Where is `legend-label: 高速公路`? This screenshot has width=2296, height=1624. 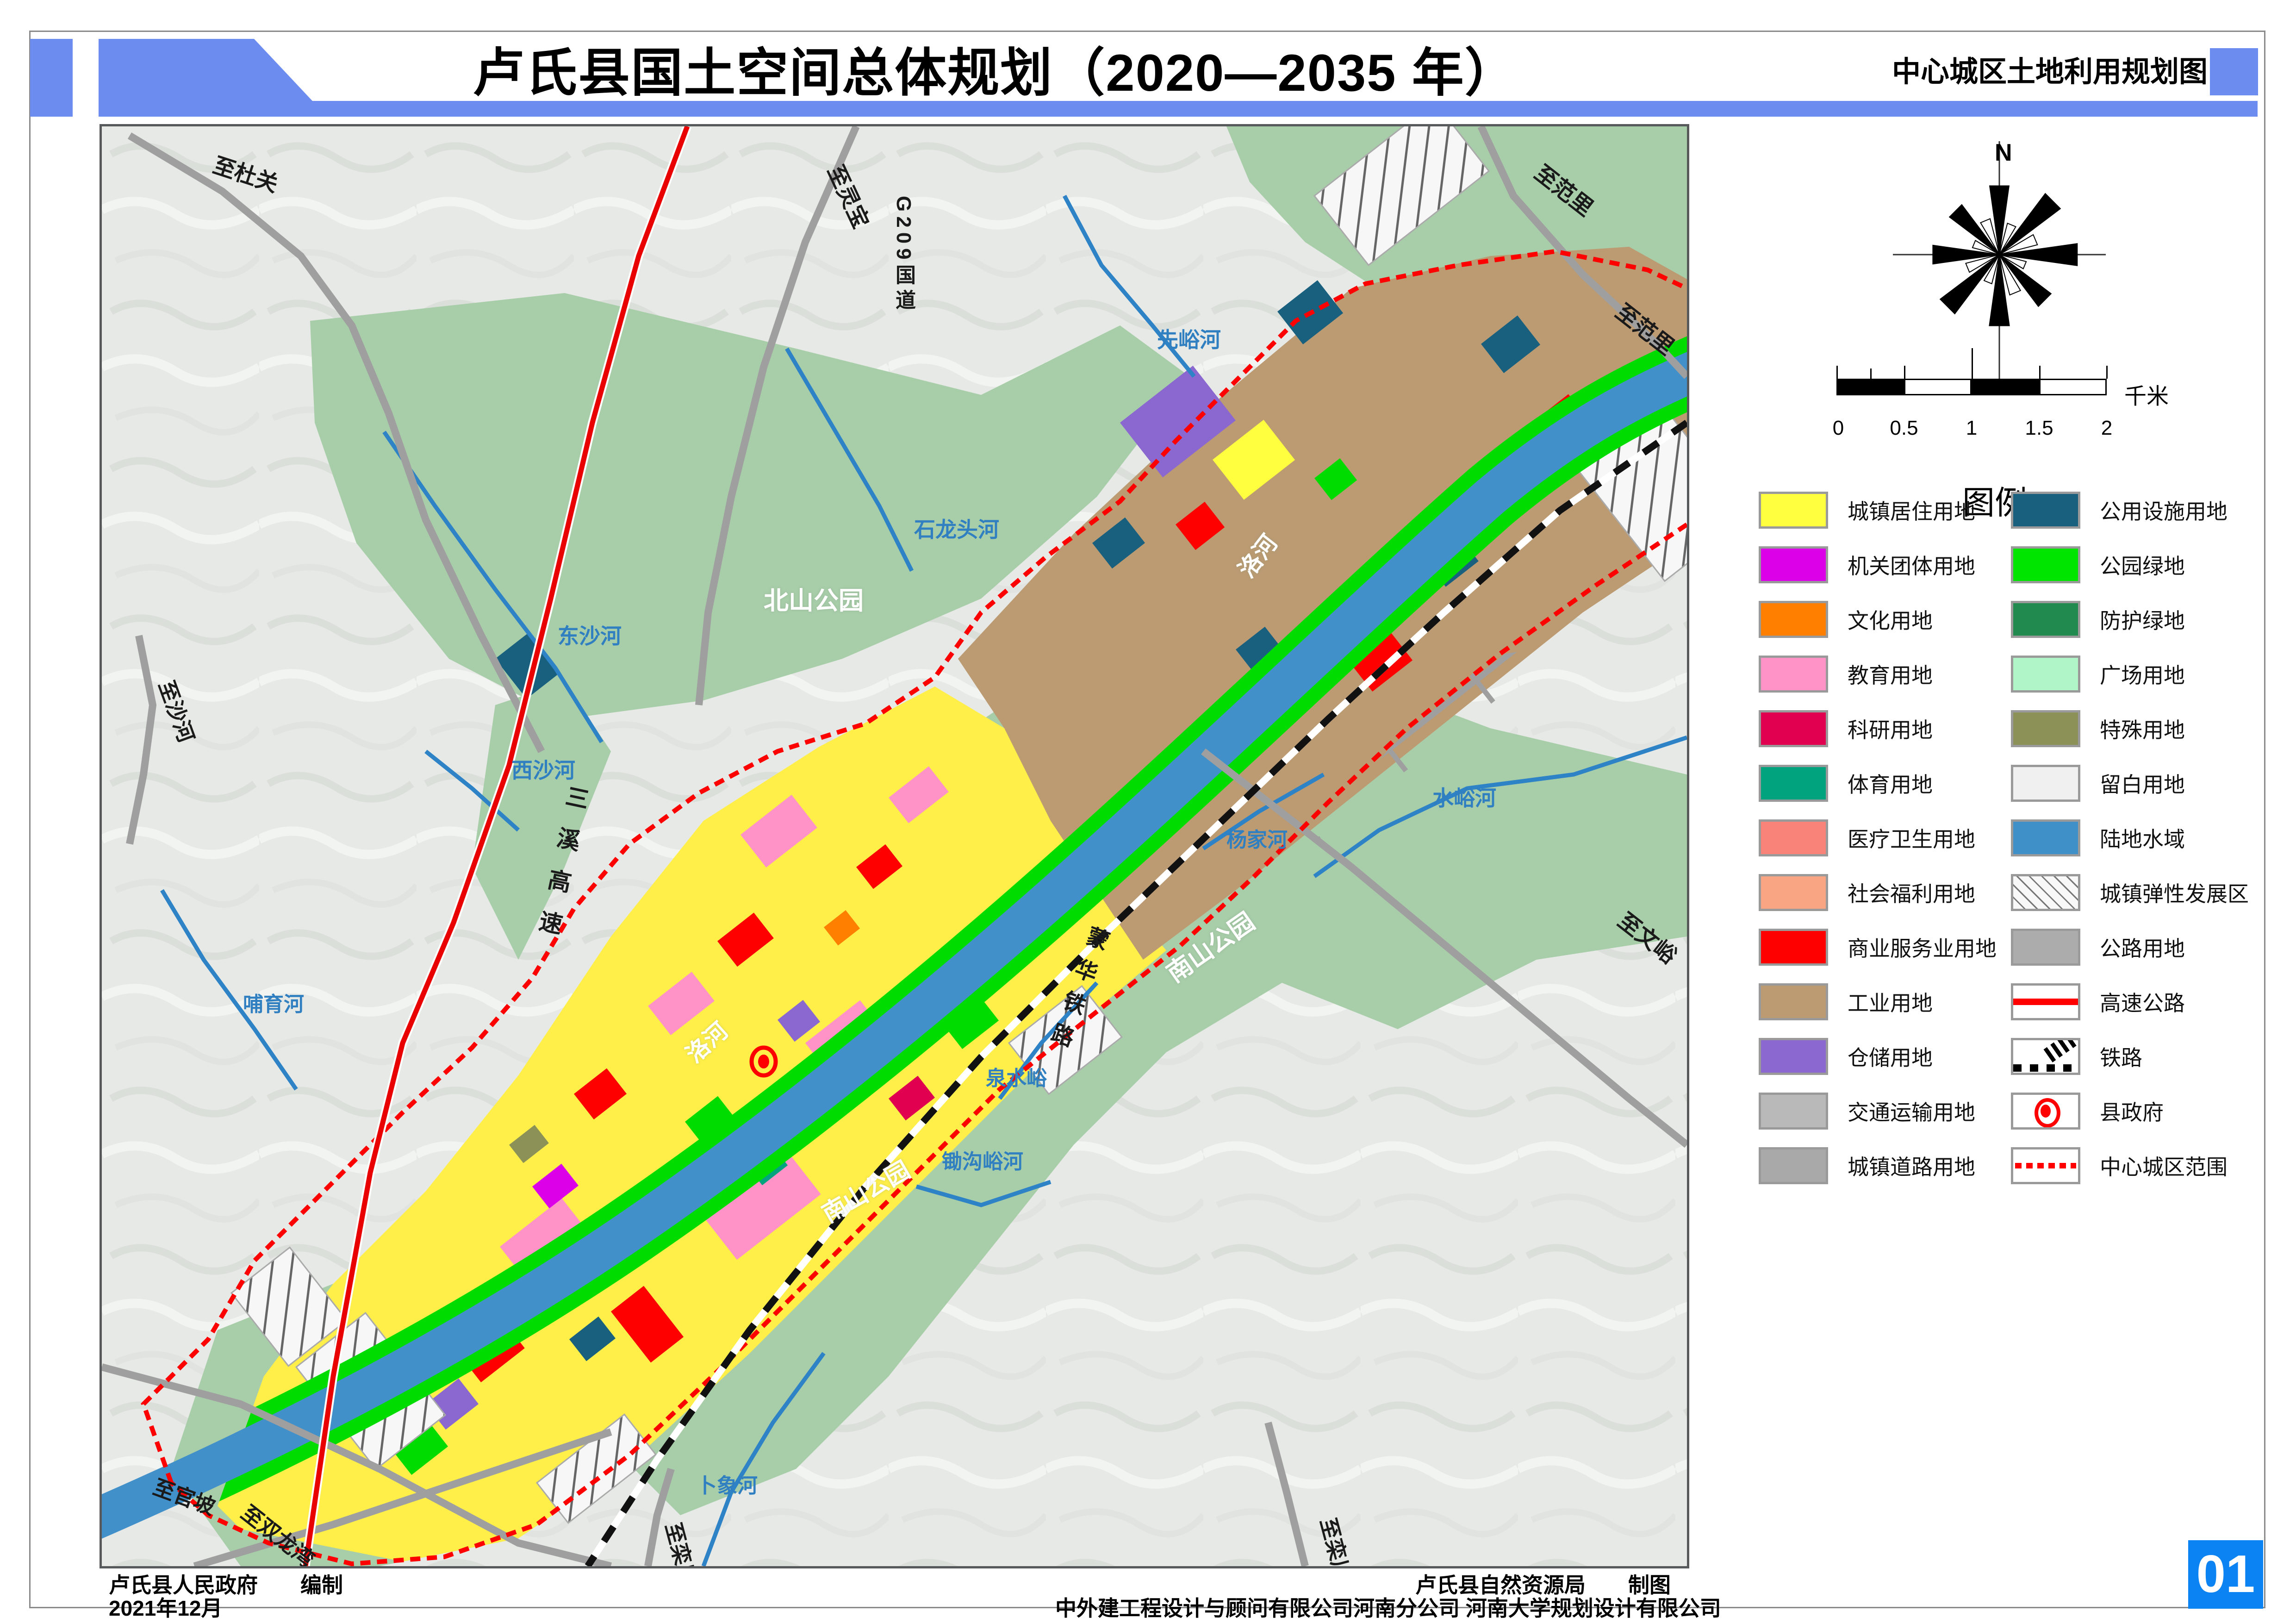 legend-label: 高速公路 is located at coordinates (2142, 1003).